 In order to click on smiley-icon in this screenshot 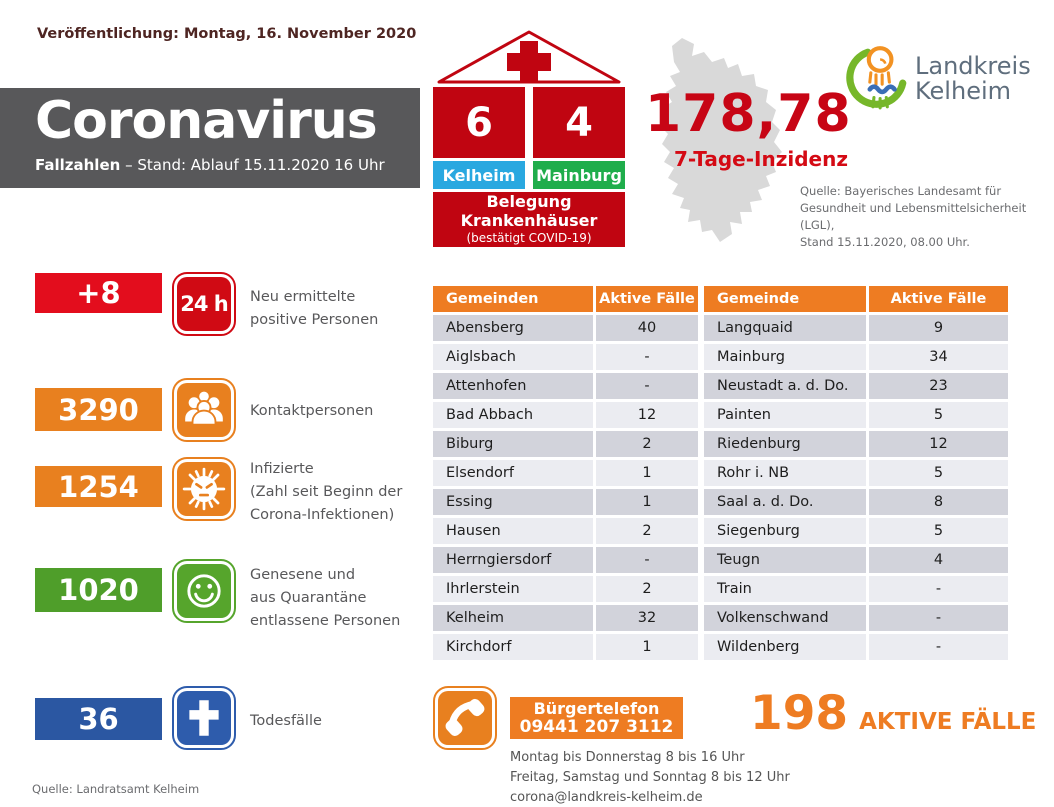, I will do `click(204, 591)`.